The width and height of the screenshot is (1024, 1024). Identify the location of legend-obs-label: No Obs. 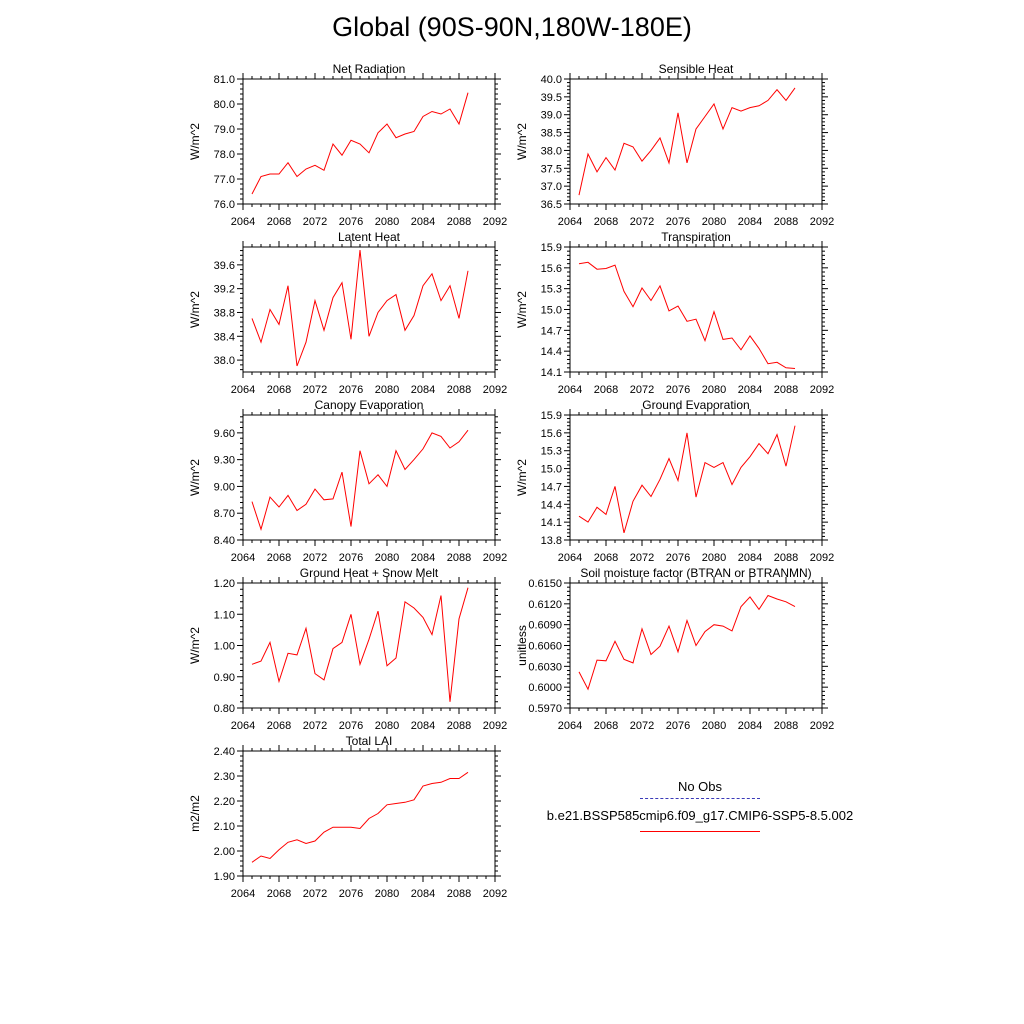
(700, 786).